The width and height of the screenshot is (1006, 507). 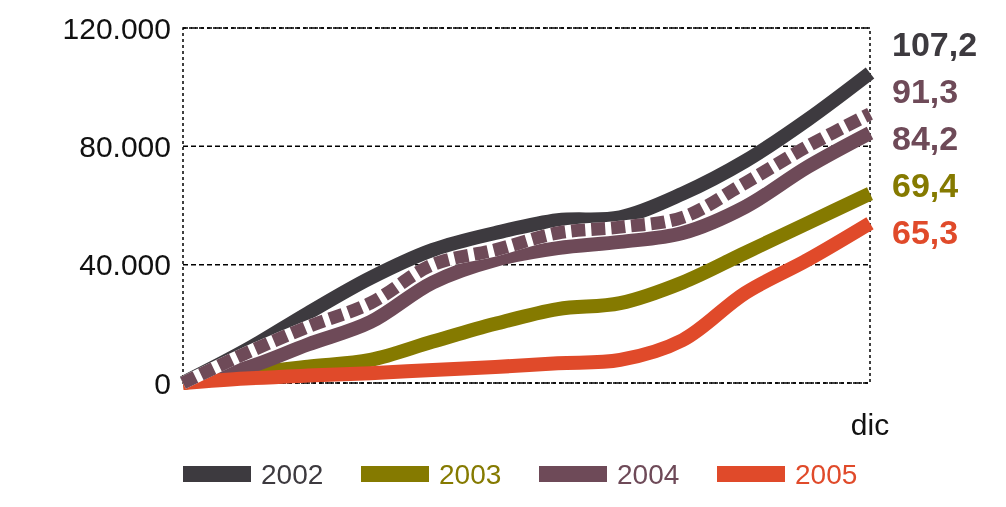 I want to click on x-tick-label: dic, so click(x=870, y=424).